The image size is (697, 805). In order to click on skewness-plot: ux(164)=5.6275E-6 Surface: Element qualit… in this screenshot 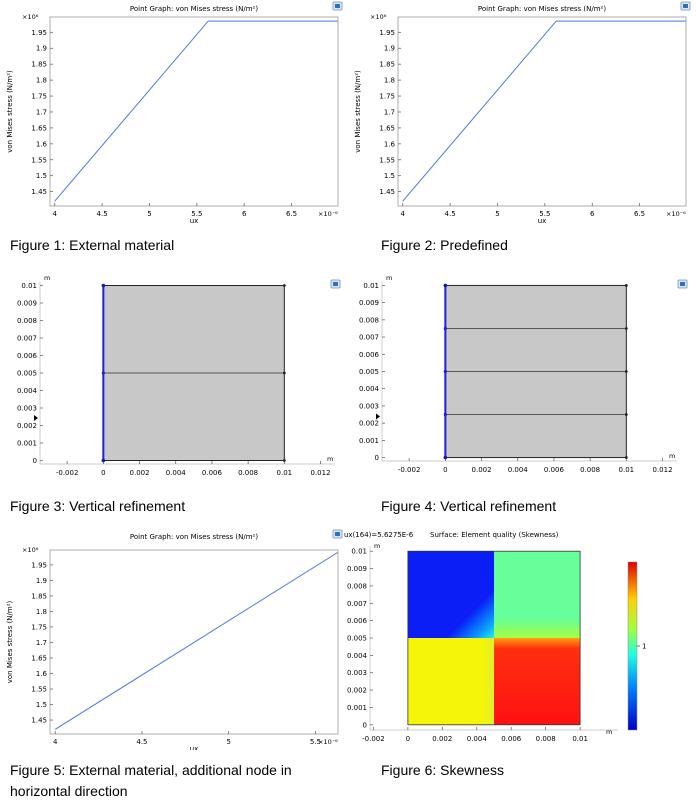, I will do `click(495, 637)`.